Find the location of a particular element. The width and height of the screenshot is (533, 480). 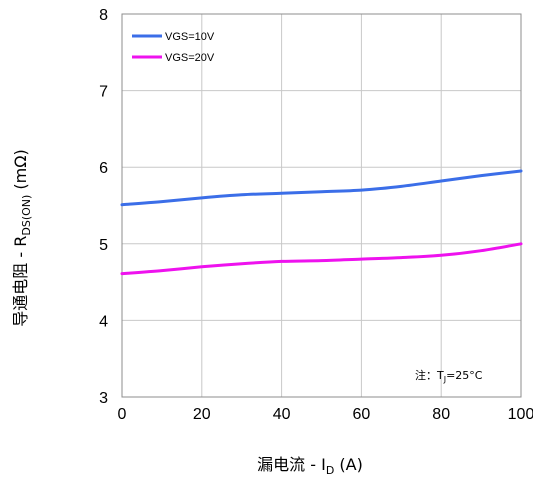

temperature-note: 注：TJ=25°C is located at coordinates (449, 376).